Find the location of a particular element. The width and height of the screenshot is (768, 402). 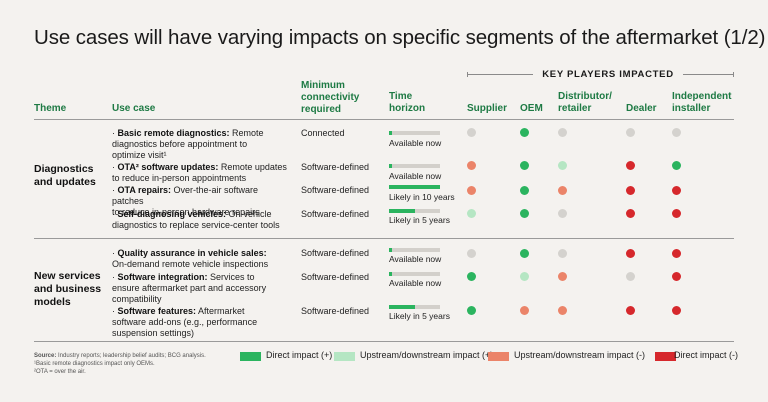

legend-swatch-direct-positive is located at coordinates (250, 356).